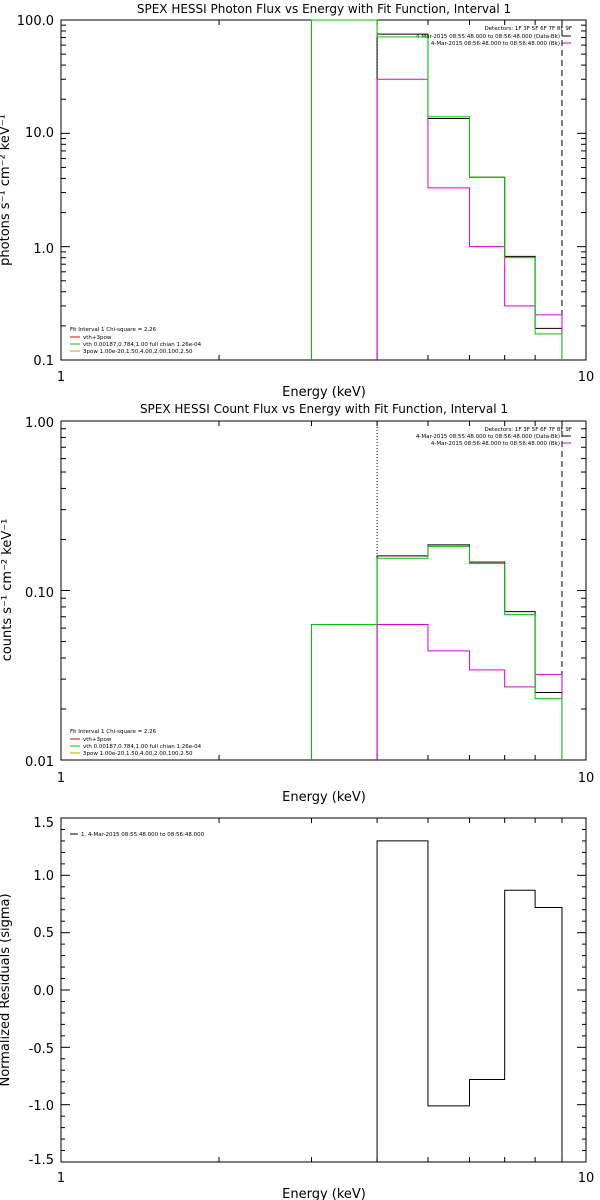 The width and height of the screenshot is (600, 1200). What do you see at coordinates (41, 1160) in the screenshot?
I see `y-tick-label: -1.5` at bounding box center [41, 1160].